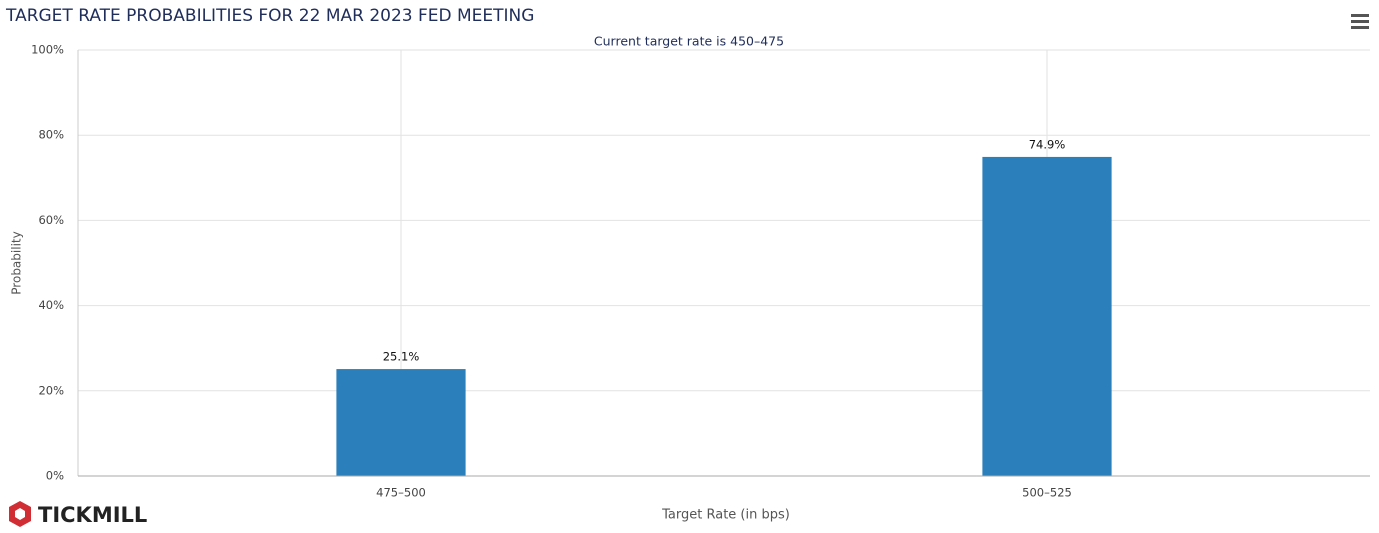  What do you see at coordinates (401, 493) in the screenshot?
I see `x-tick-label: 475–500` at bounding box center [401, 493].